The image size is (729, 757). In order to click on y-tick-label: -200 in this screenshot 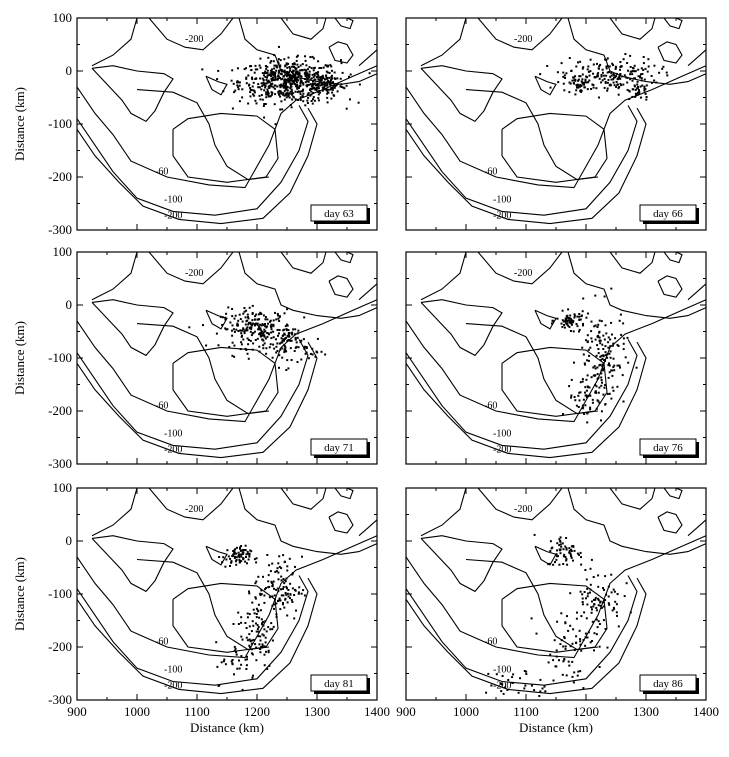, I will do `click(60, 176)`.